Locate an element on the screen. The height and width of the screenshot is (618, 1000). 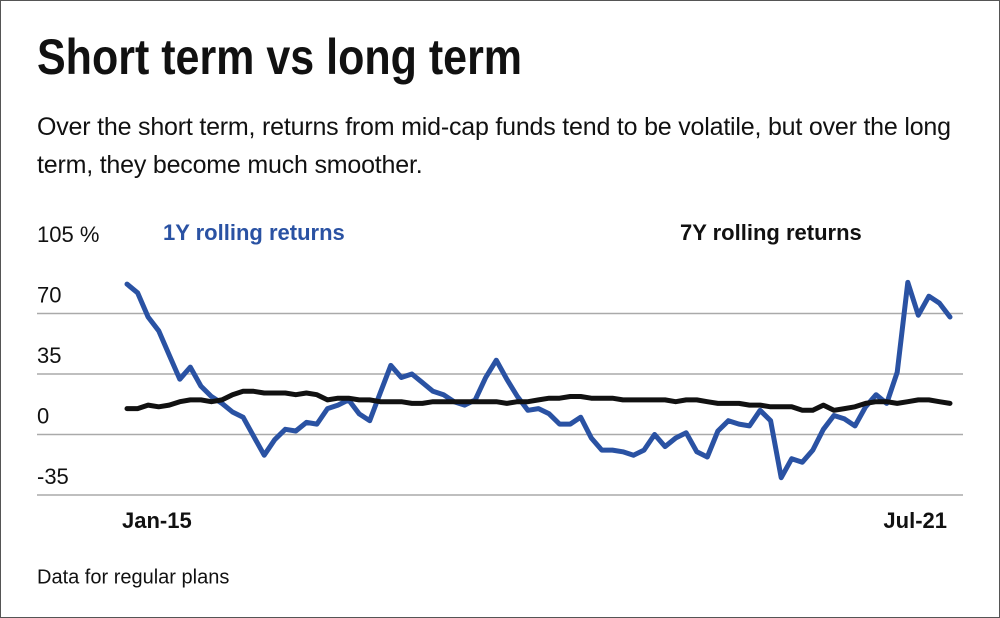
line-series is located at coordinates (538, 400).